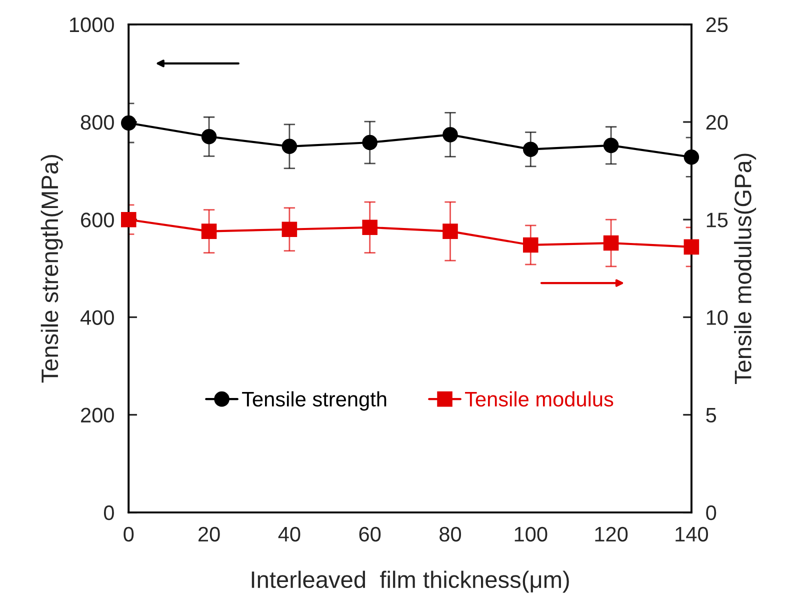  I want to click on legend-label: Tensile modulus, so click(539, 399).